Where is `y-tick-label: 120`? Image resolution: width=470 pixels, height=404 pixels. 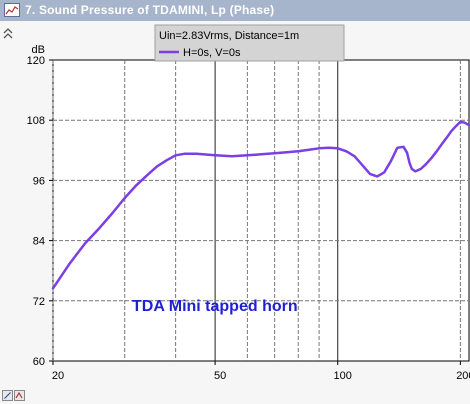 y-tick-label: 120 is located at coordinates (36, 61).